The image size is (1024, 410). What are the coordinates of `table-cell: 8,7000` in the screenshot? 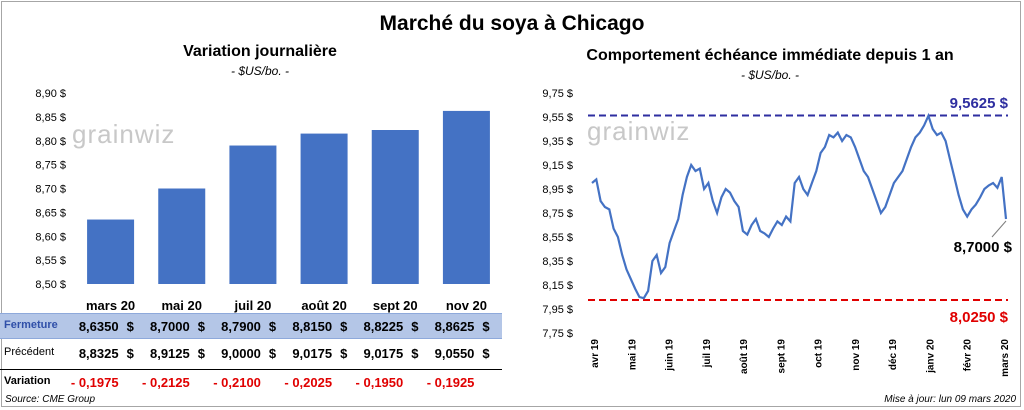 It's located at (169, 326).